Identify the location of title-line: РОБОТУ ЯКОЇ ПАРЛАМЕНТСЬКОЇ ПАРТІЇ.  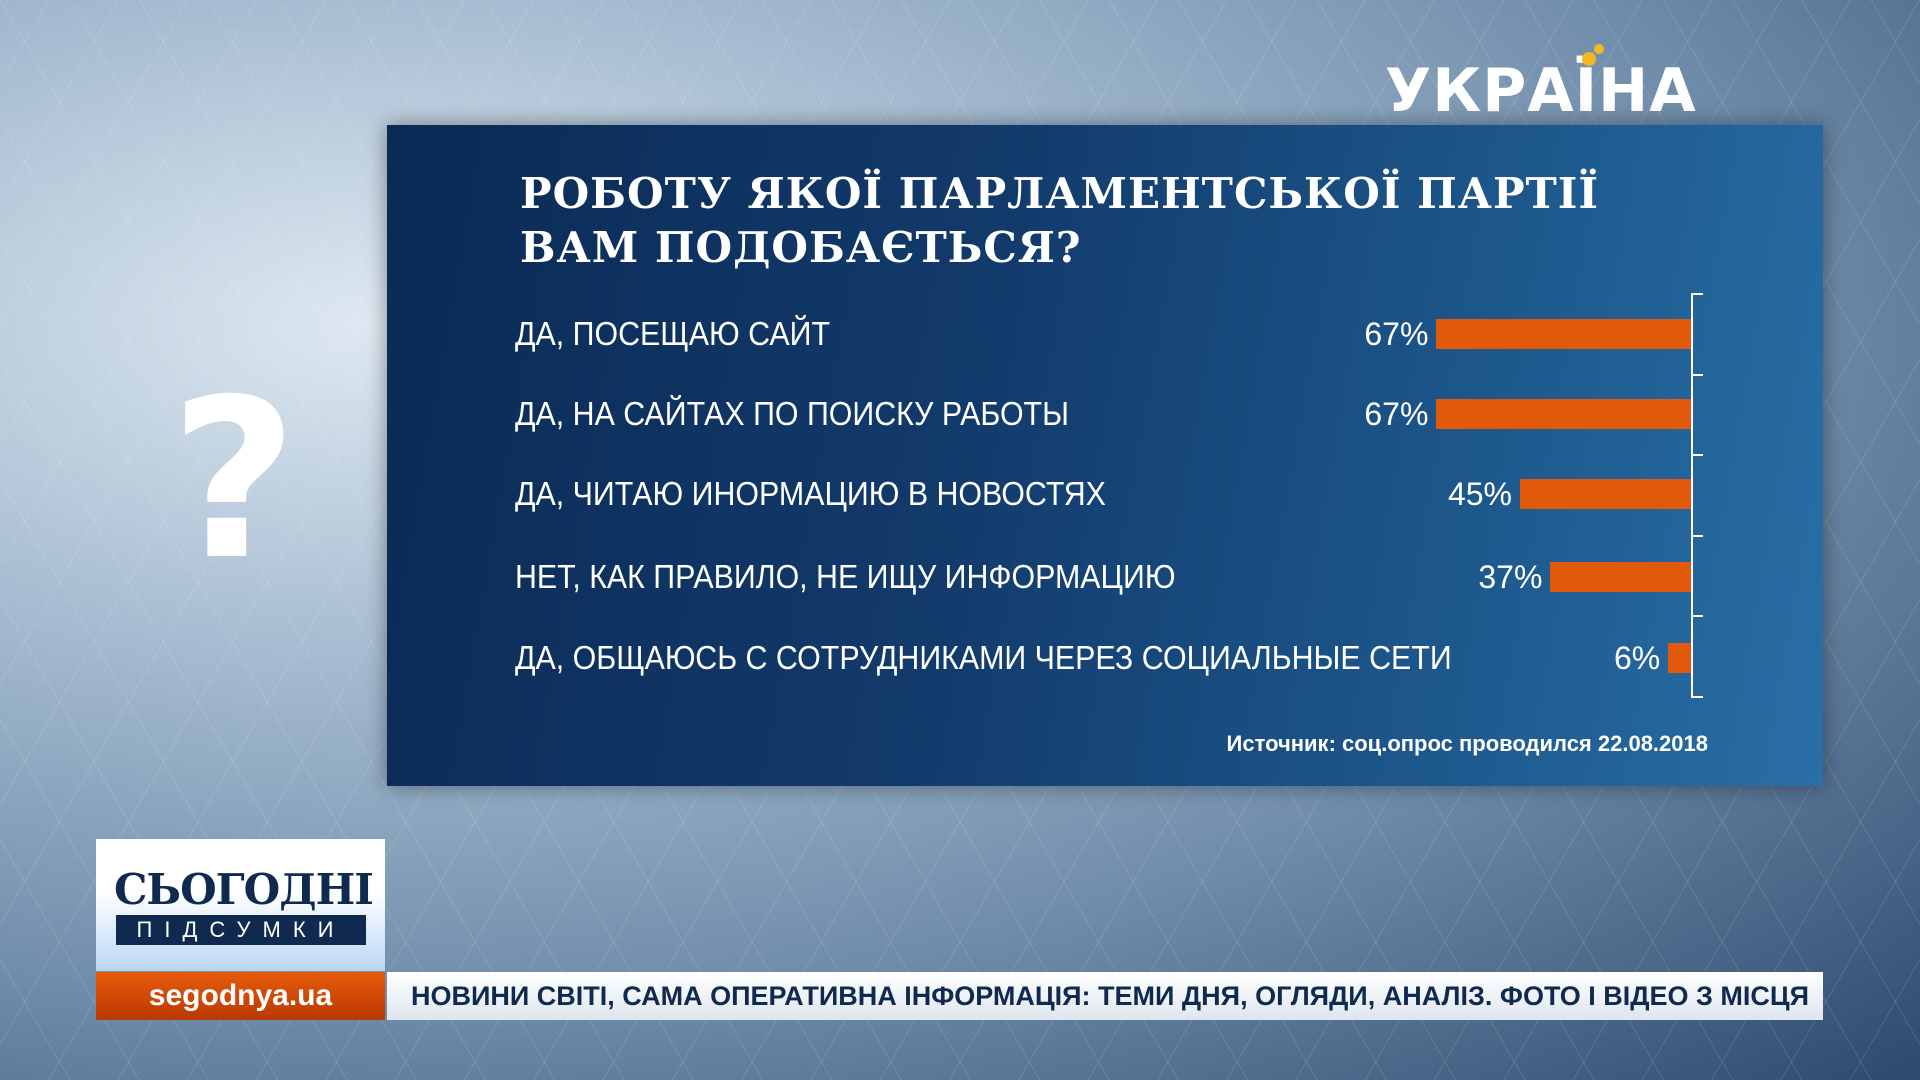
(1060, 193).